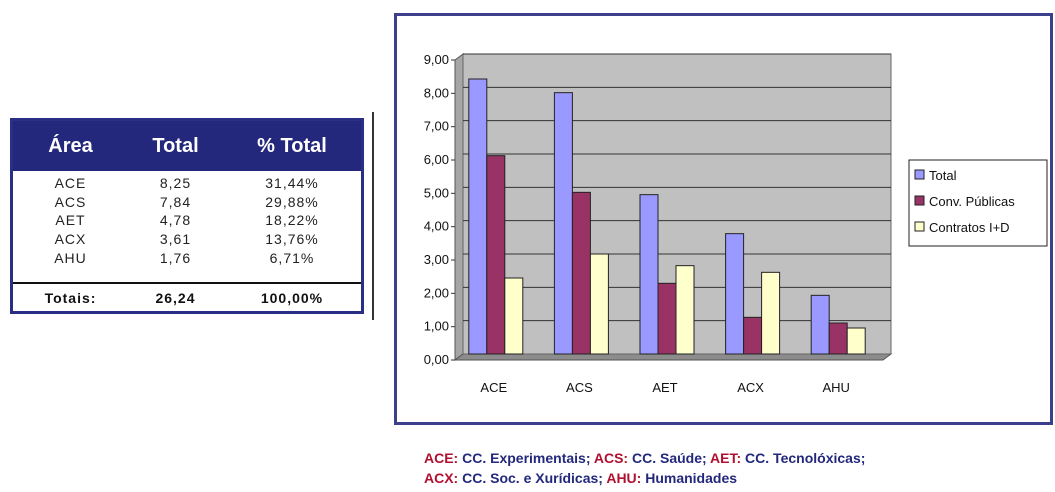 This screenshot has width=1055, height=492. What do you see at coordinates (611, 458) in the screenshot?
I see `code-label: ACS:` at bounding box center [611, 458].